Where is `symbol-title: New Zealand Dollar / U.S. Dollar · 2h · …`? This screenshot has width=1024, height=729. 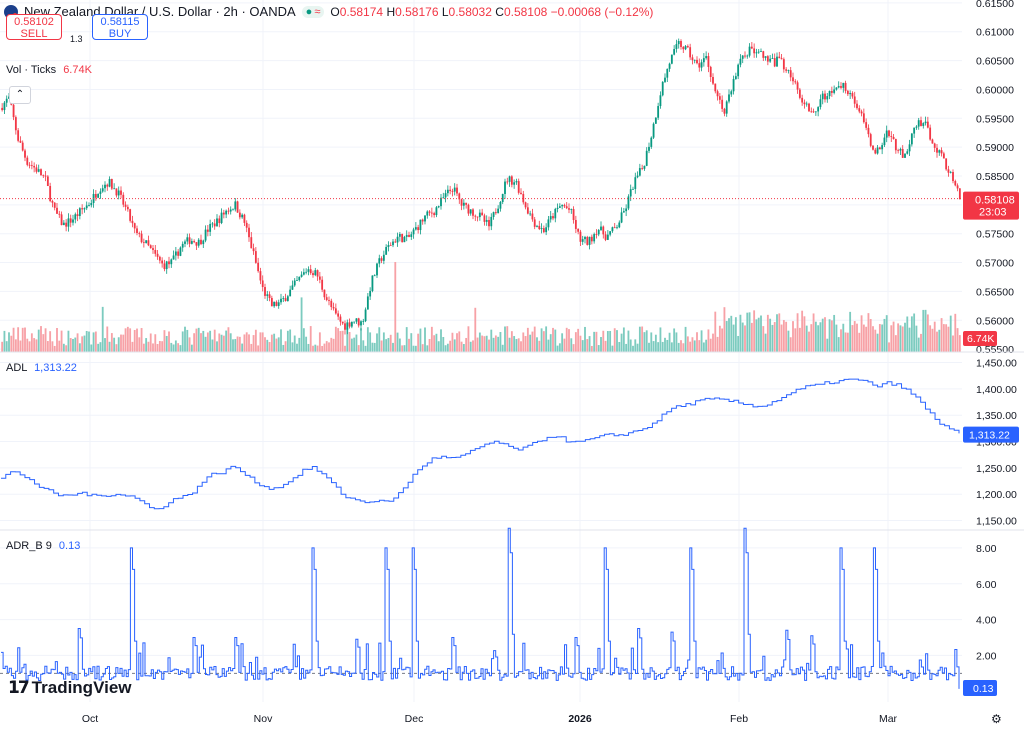
symbol-title: New Zealand Dollar / U.S. Dollar · 2h · … is located at coordinates (160, 11).